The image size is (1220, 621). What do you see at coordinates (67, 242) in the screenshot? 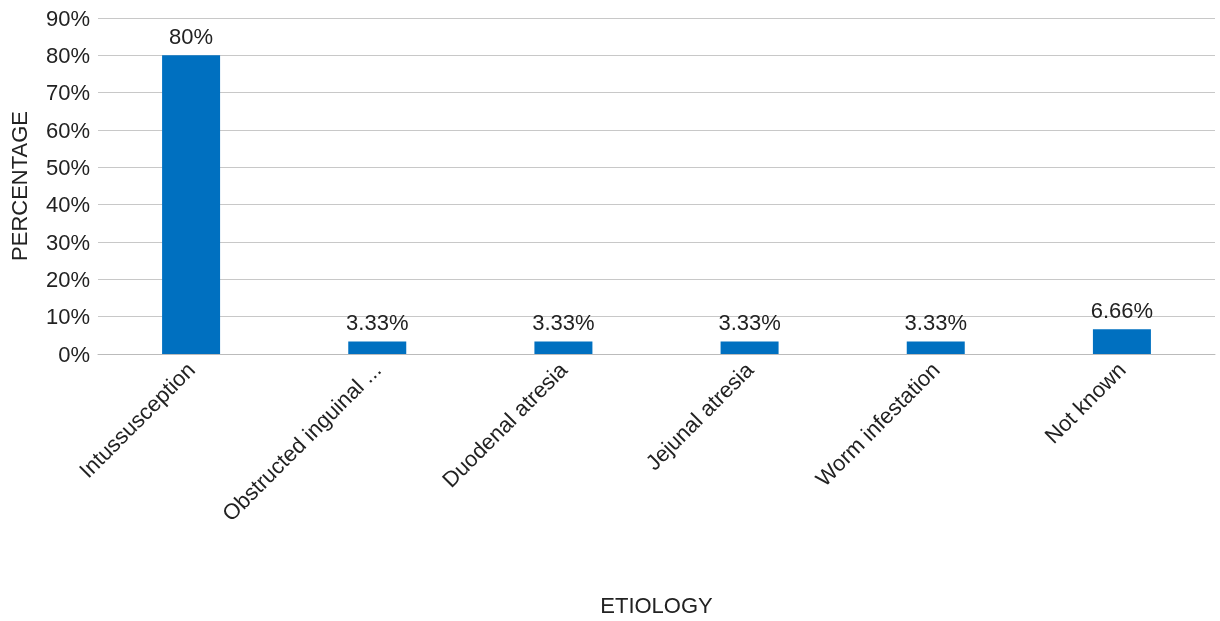
I see `y-tick-label: 30%` at bounding box center [67, 242].